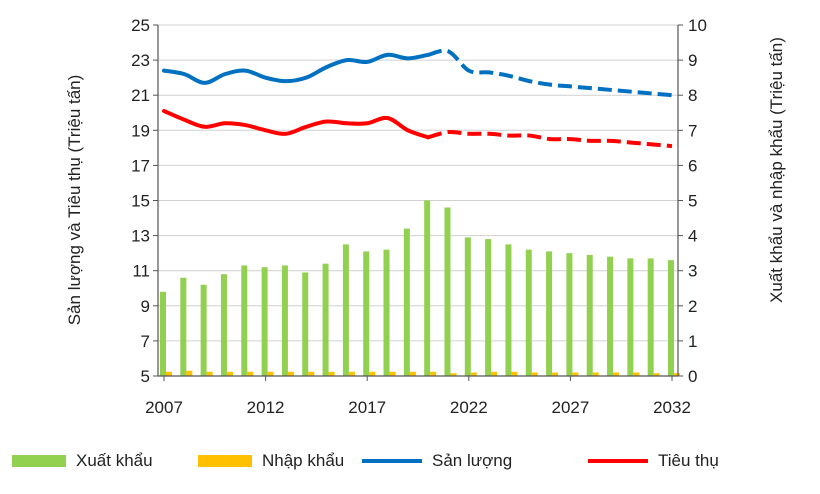  Describe the element at coordinates (145, 306) in the screenshot. I see `left-tick-label: 9` at that location.